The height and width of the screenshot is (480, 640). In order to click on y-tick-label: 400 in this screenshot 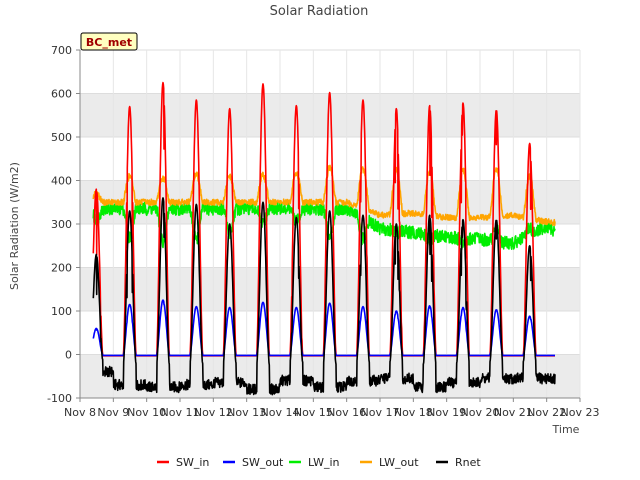, I will do `click(61, 181)`.